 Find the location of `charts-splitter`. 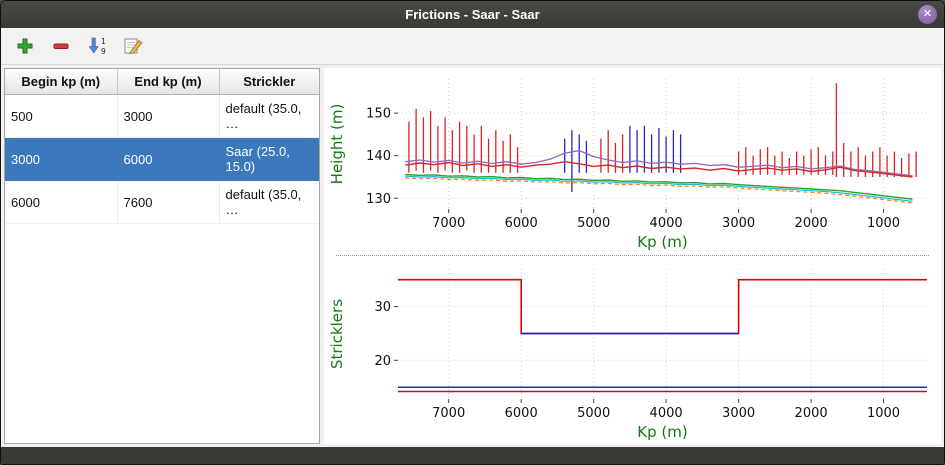

charts-splitter is located at coordinates (632, 257).